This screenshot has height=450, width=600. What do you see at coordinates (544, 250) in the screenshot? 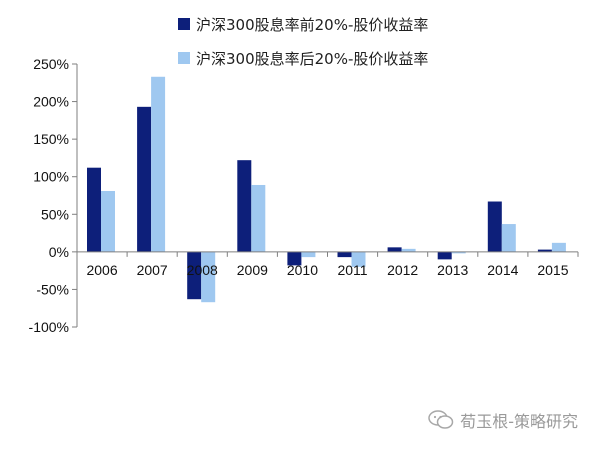
I see `bar-series-1-2015` at bounding box center [544, 250].